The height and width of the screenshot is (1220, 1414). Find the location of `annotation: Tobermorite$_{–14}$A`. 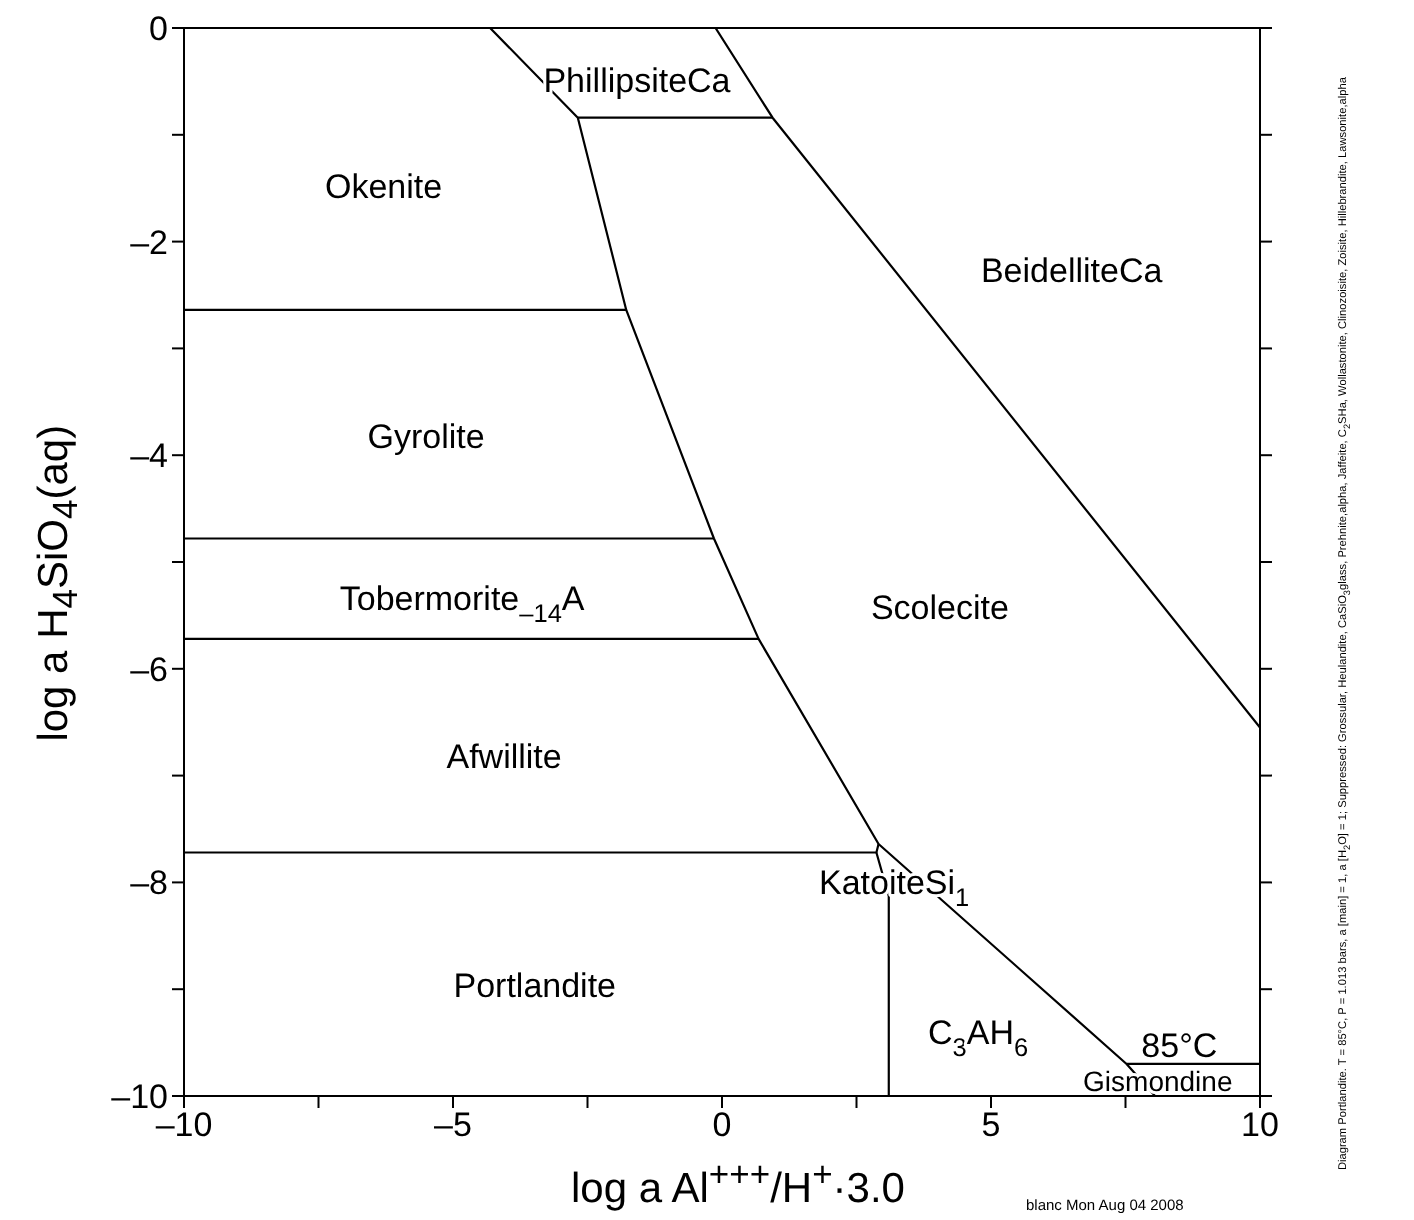

annotation: Tobermorite$_{–14}$A is located at coordinates (462, 604).